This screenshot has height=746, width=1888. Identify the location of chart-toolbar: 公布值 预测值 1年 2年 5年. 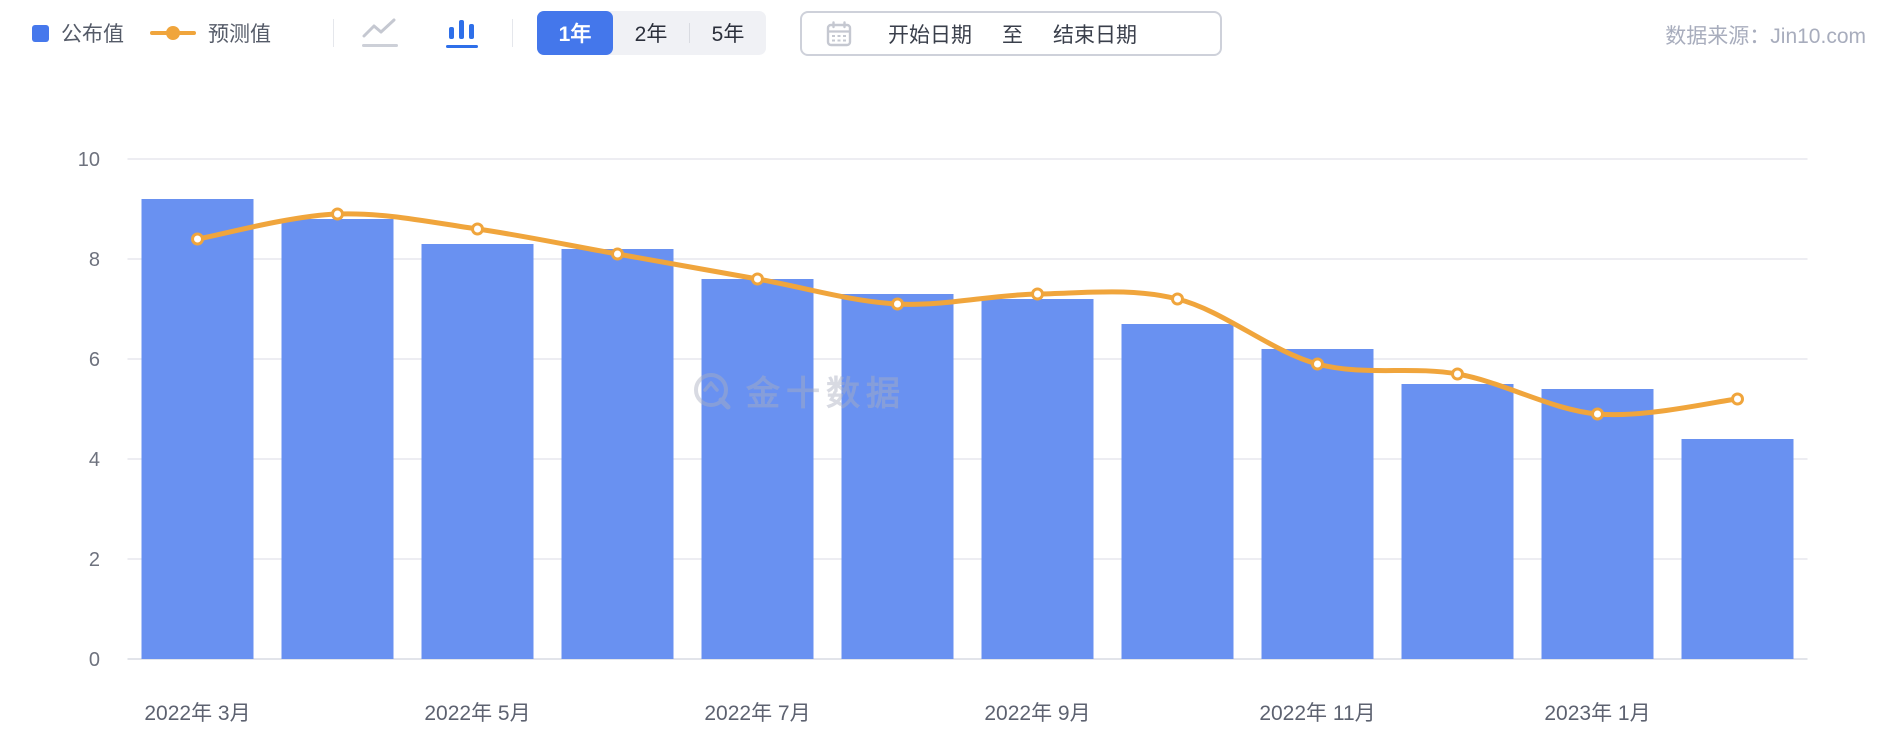
(944, 33).